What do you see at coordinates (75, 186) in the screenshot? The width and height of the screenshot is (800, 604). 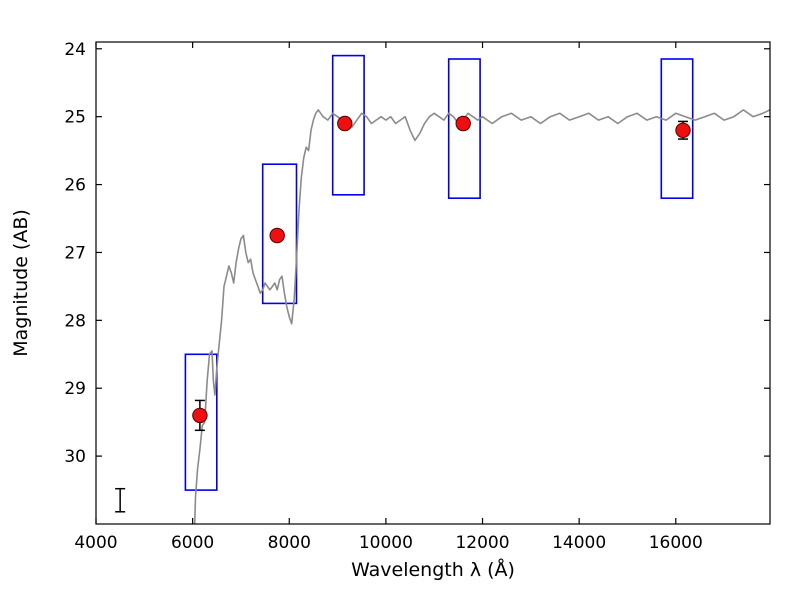 I see `y-tick-label: 26` at bounding box center [75, 186].